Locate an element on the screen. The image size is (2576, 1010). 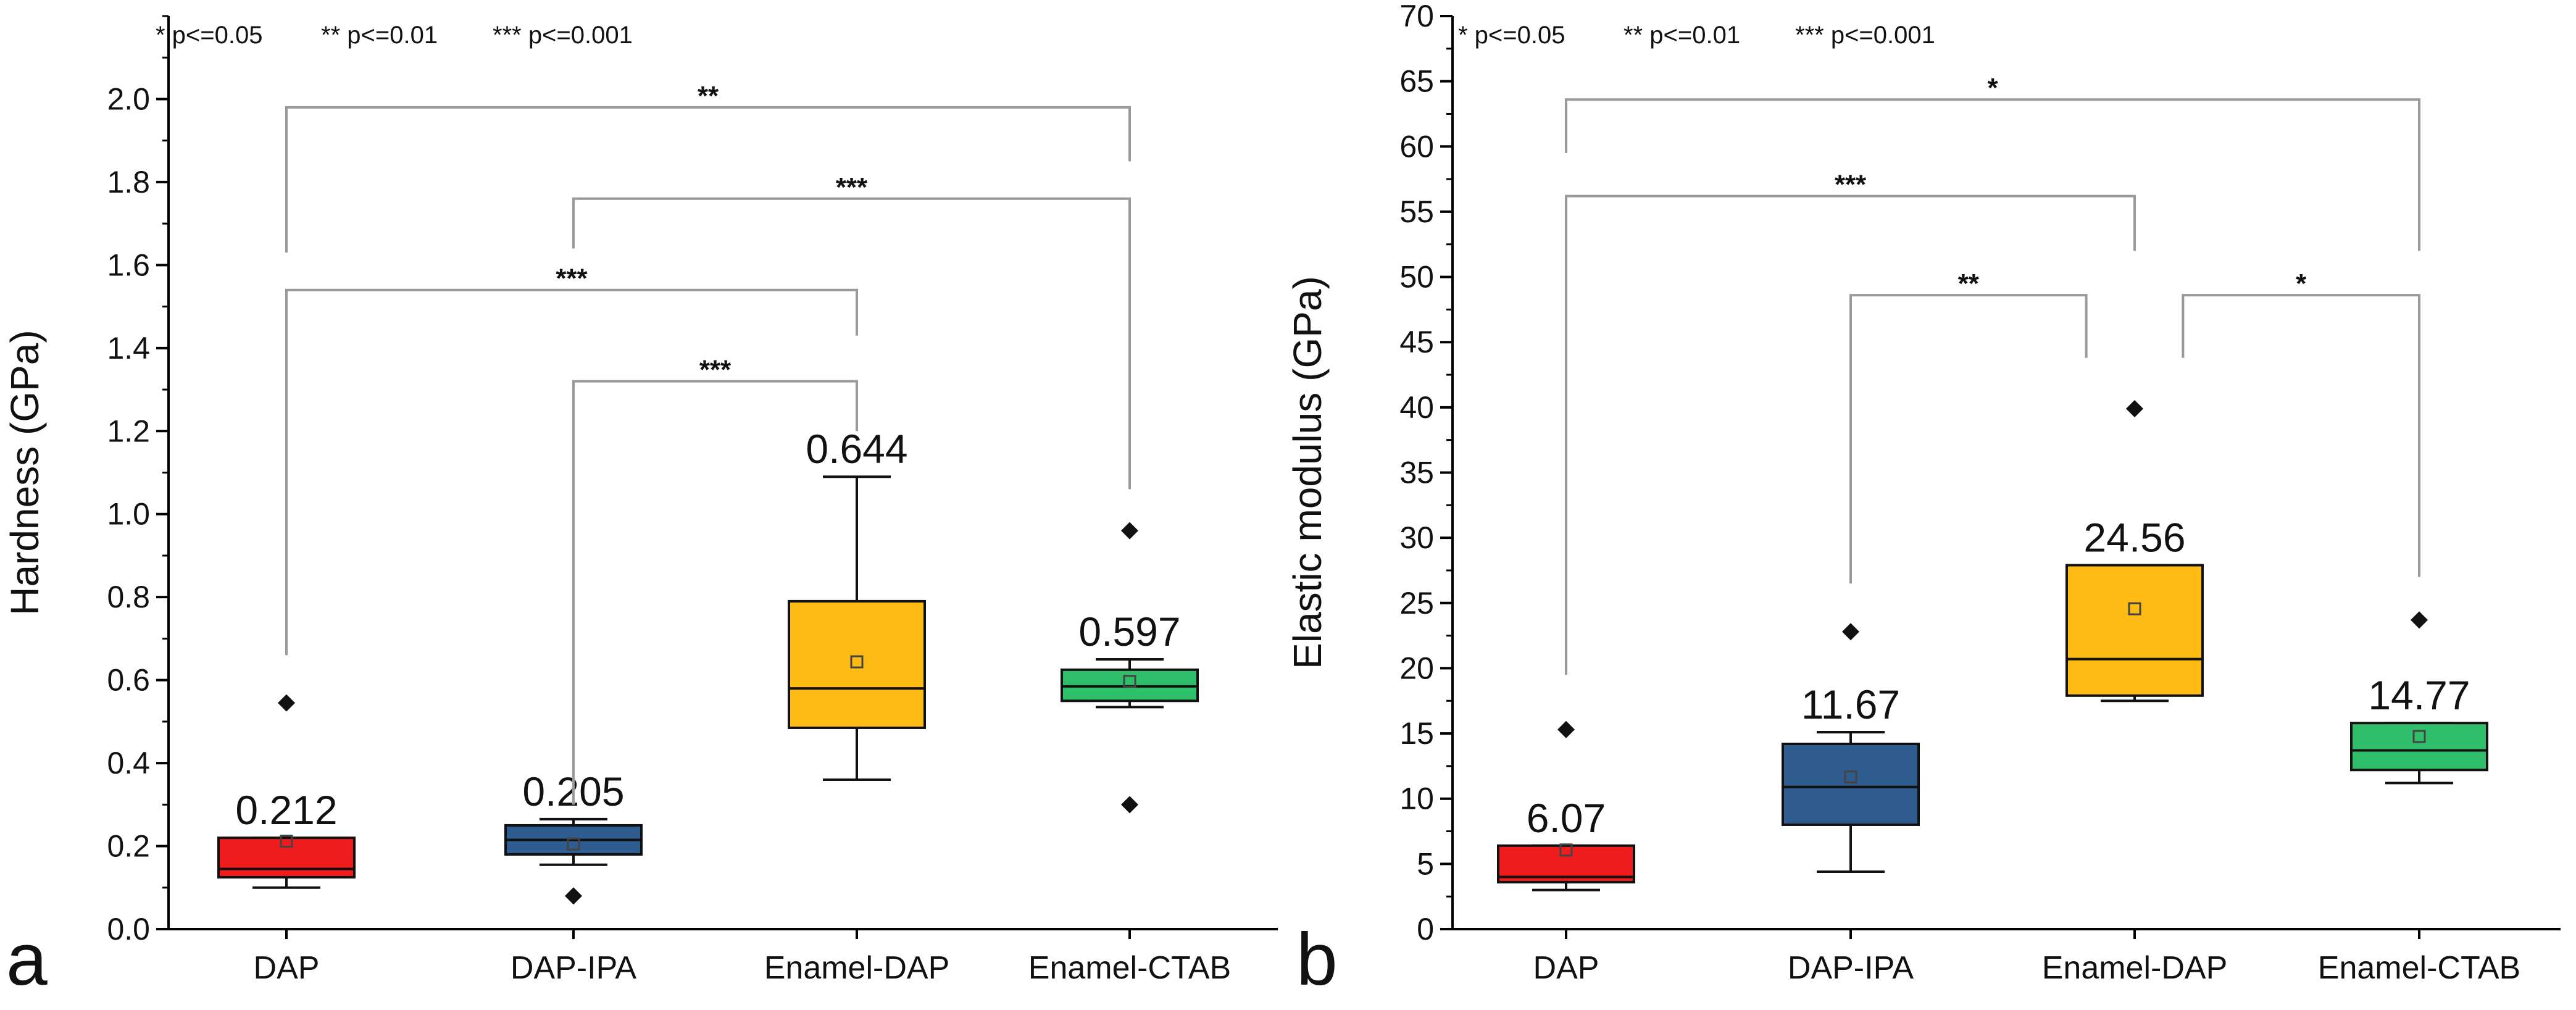
y-tick-label: 0.8 is located at coordinates (128, 597).